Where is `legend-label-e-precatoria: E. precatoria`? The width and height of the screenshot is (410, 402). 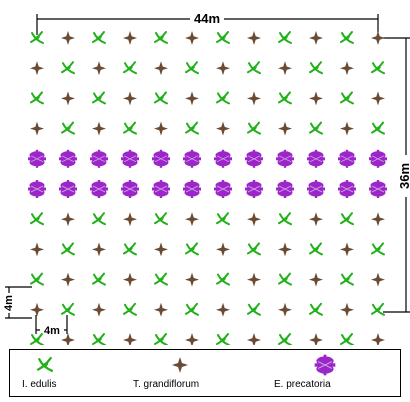 legend-label-e-precatoria: E. precatoria is located at coordinates (302, 384).